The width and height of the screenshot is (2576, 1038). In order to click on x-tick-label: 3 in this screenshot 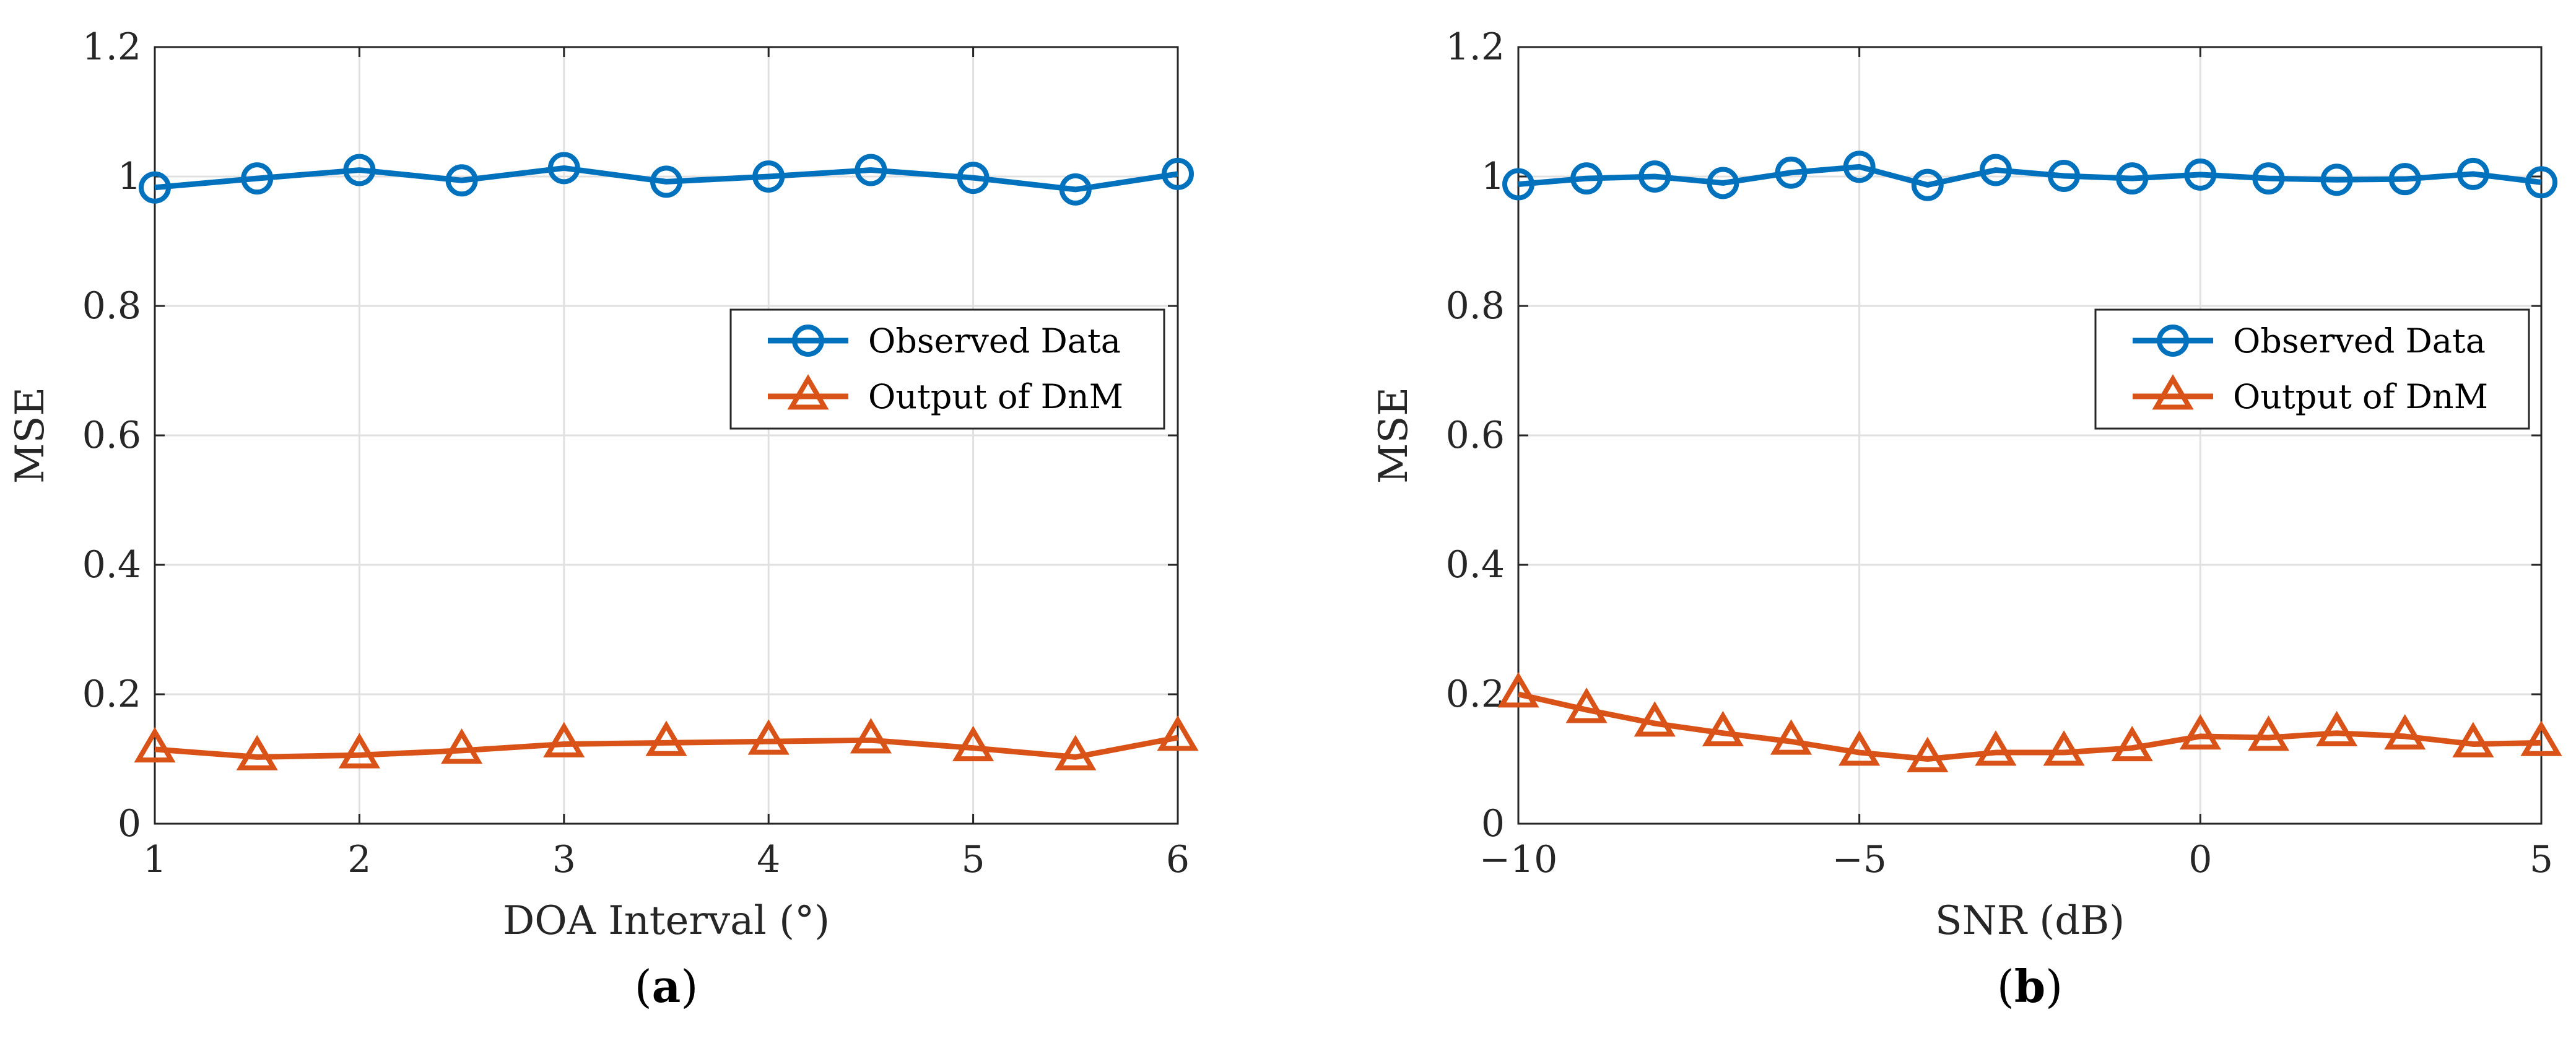, I will do `click(564, 860)`.